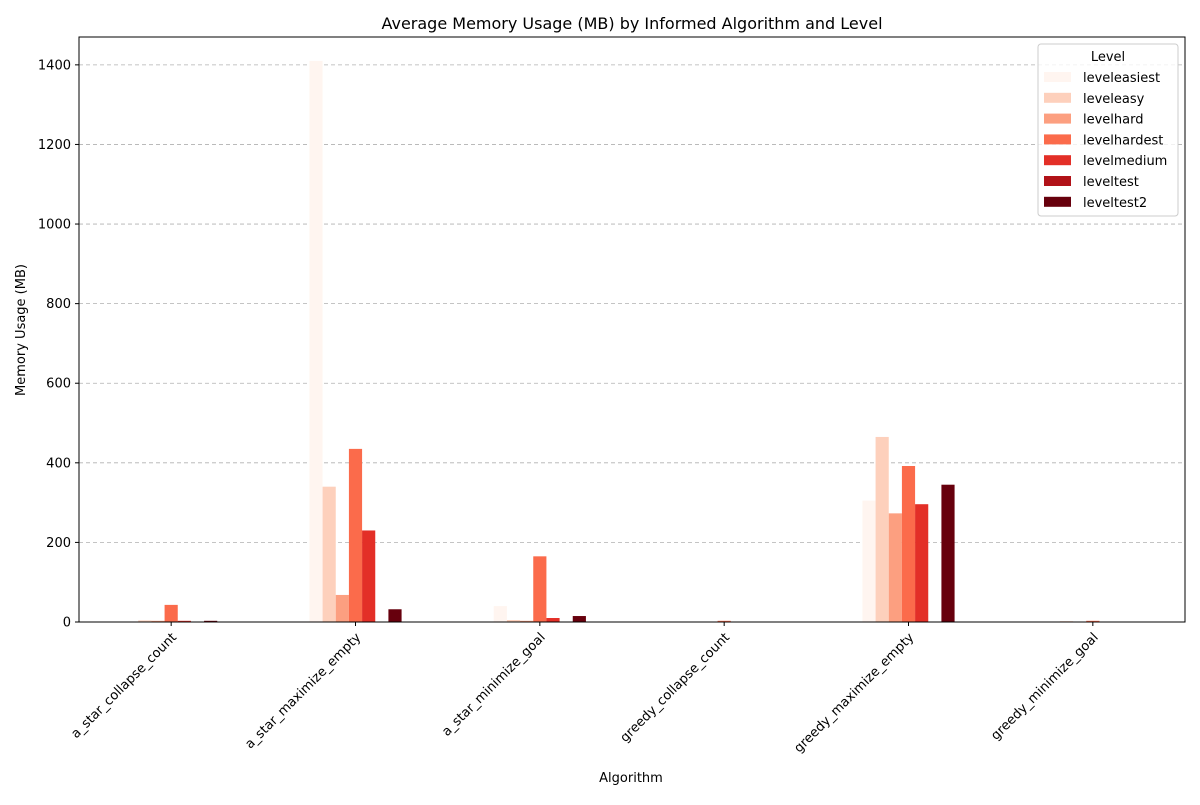 The height and width of the screenshot is (805, 1200). What do you see at coordinates (1111, 182) in the screenshot?
I see `legend-label-leveltest: leveltest` at bounding box center [1111, 182].